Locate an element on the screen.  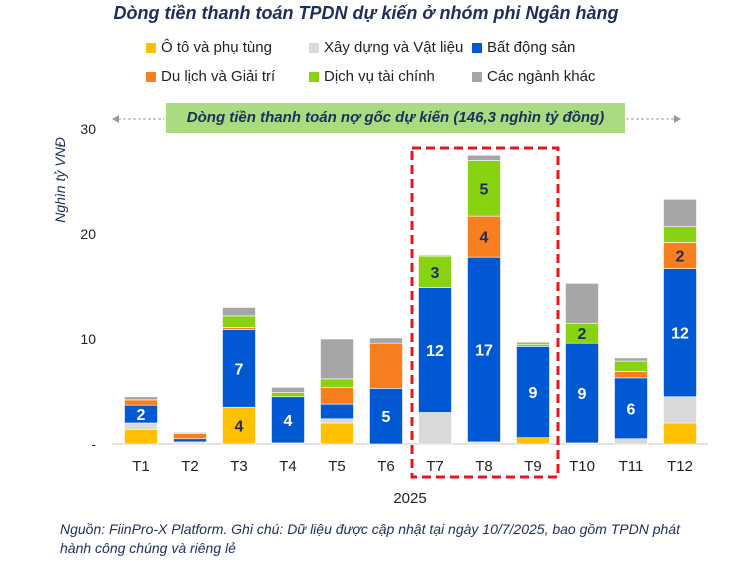
x-tick-label: T11 is located at coordinates (631, 466).